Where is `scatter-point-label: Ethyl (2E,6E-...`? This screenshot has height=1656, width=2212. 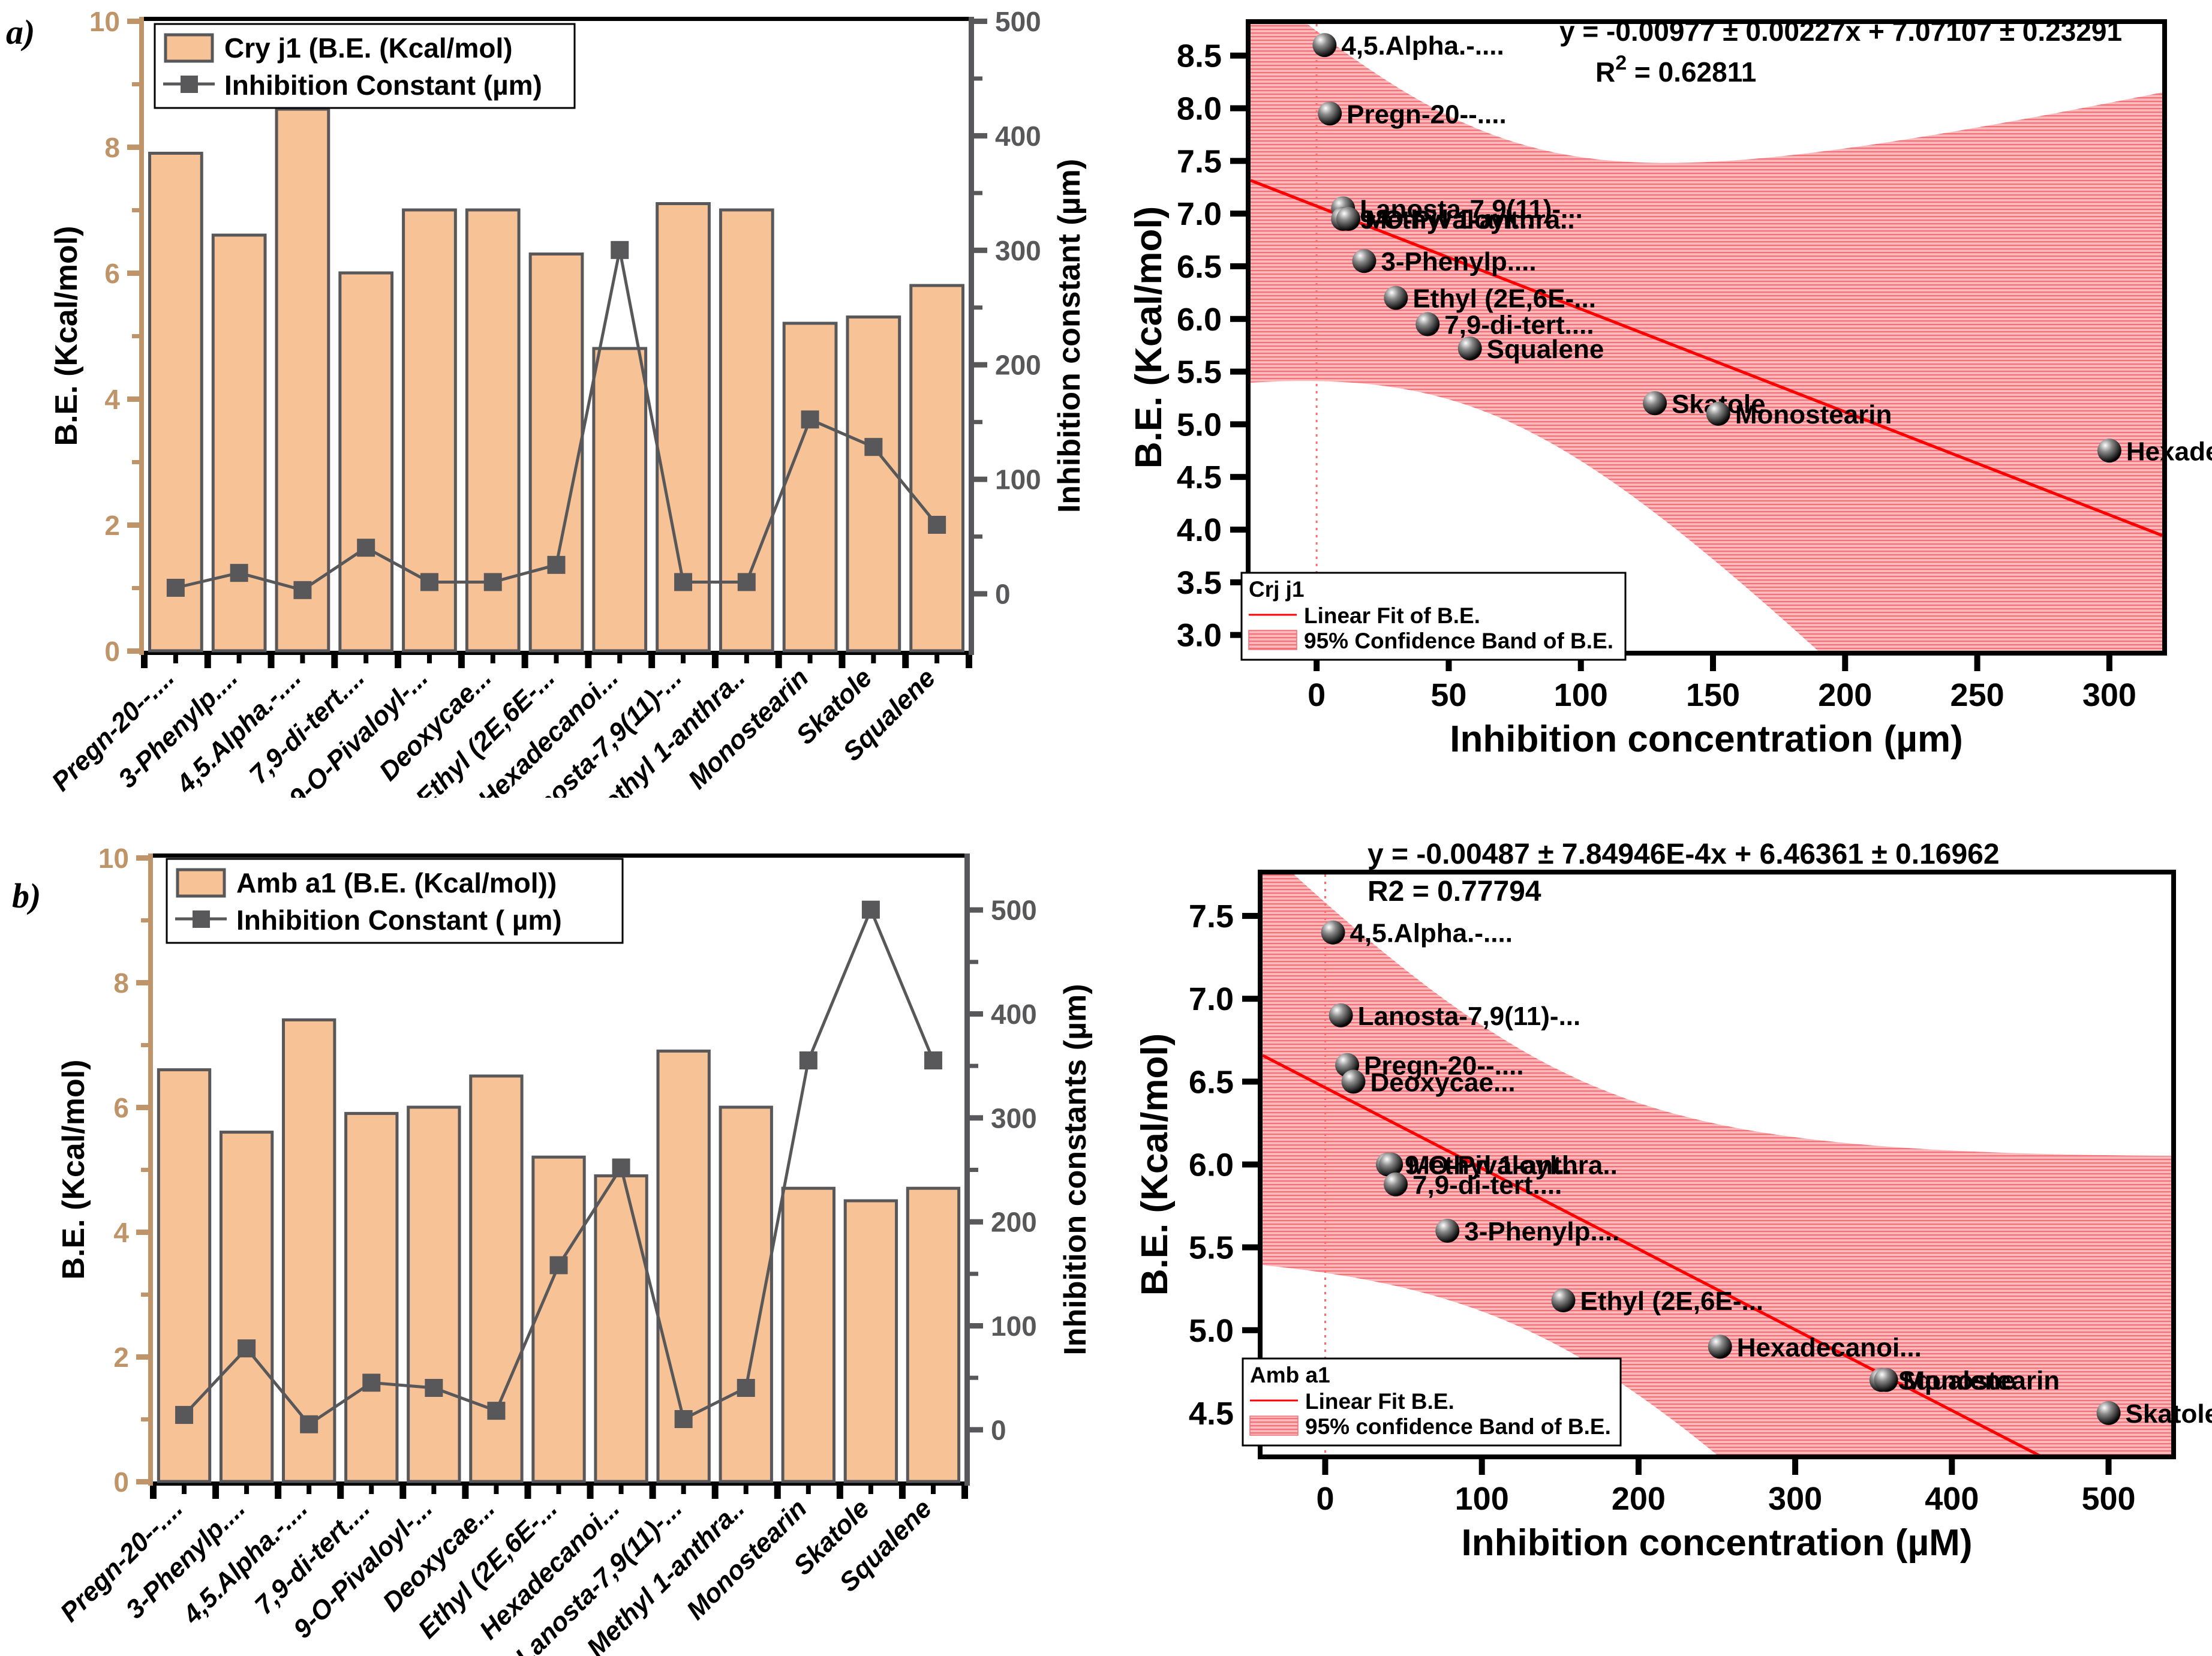 scatter-point-label: Ethyl (2E,6E-... is located at coordinates (1672, 1301).